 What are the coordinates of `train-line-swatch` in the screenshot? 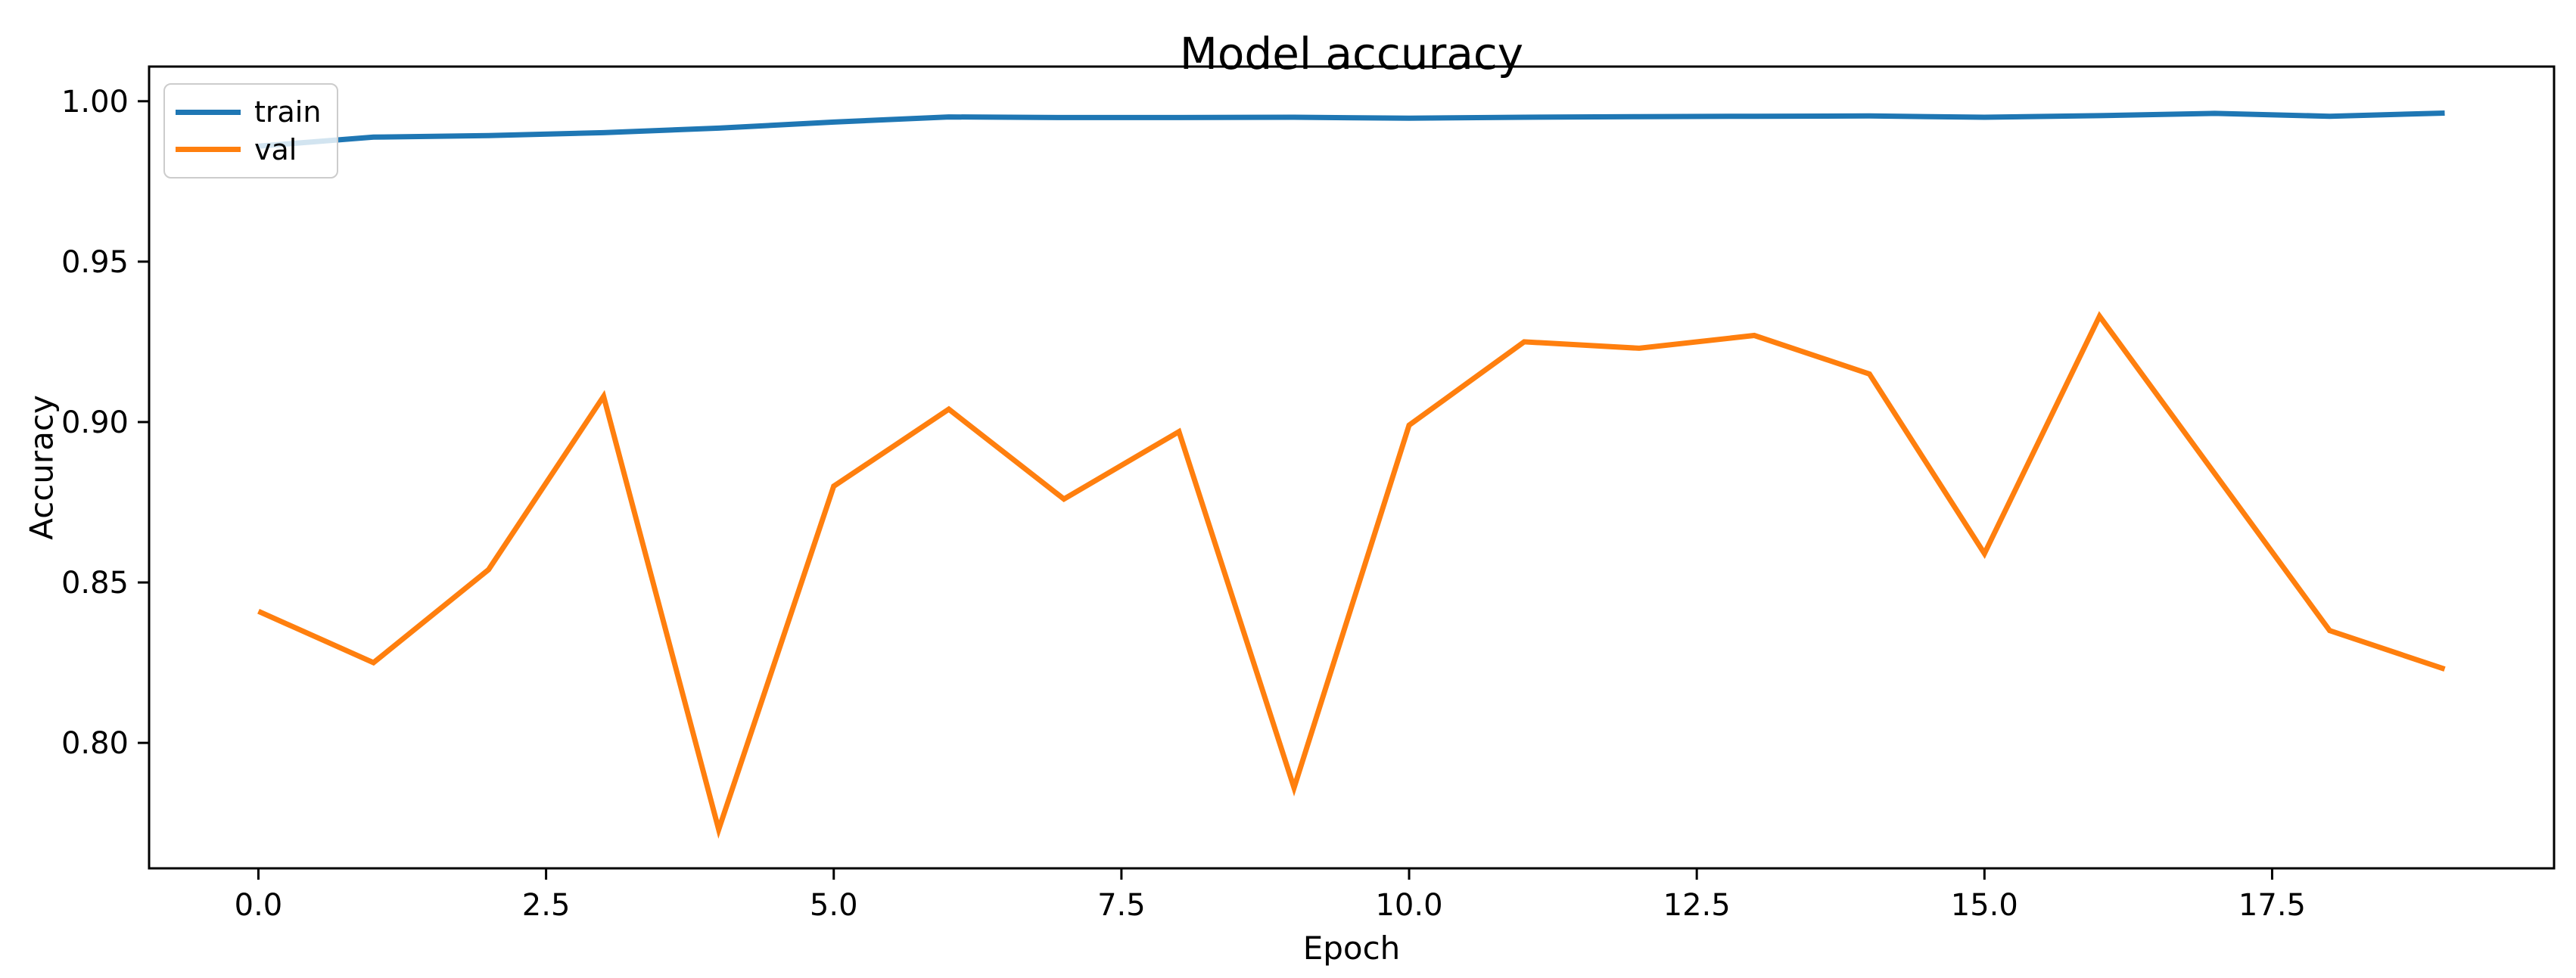 It's located at (208, 112).